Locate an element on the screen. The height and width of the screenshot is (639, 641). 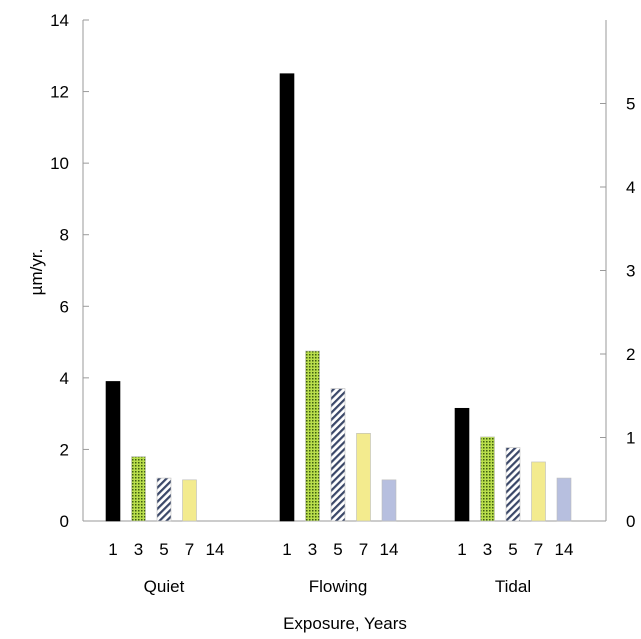
group-label-quiet: Quiet is located at coordinates (164, 586).